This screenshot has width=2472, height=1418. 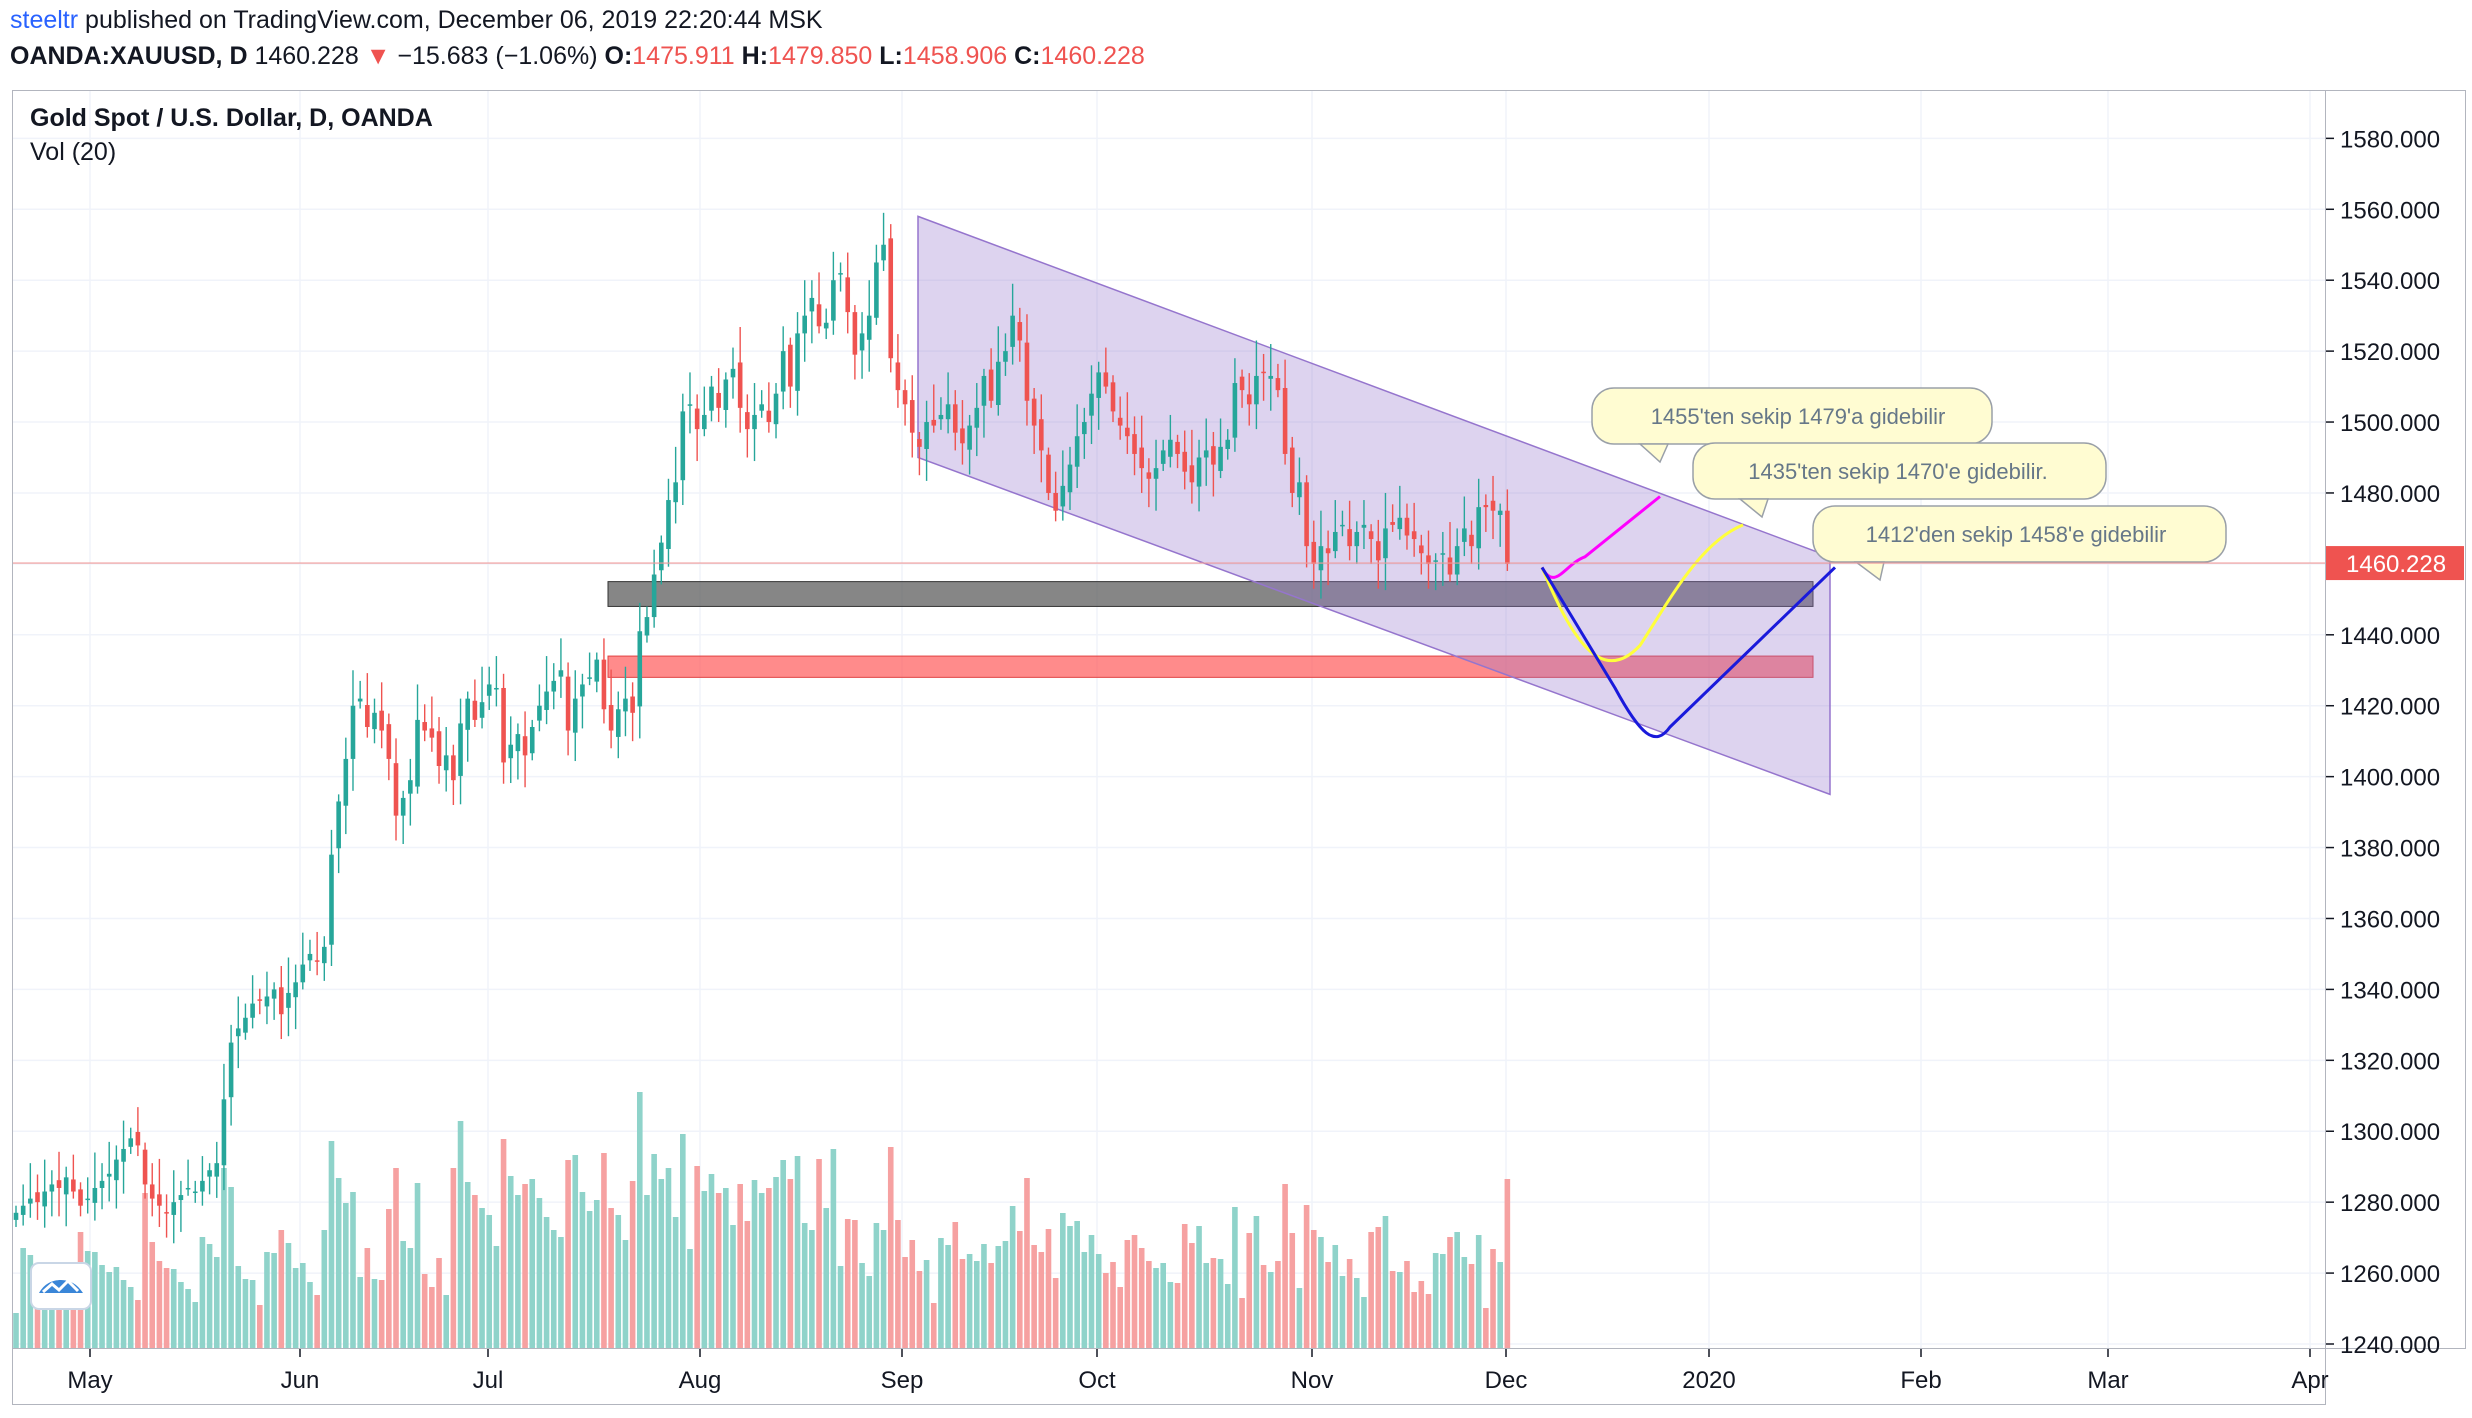 I want to click on time-tick-label: Oct, so click(x=1097, y=1380).